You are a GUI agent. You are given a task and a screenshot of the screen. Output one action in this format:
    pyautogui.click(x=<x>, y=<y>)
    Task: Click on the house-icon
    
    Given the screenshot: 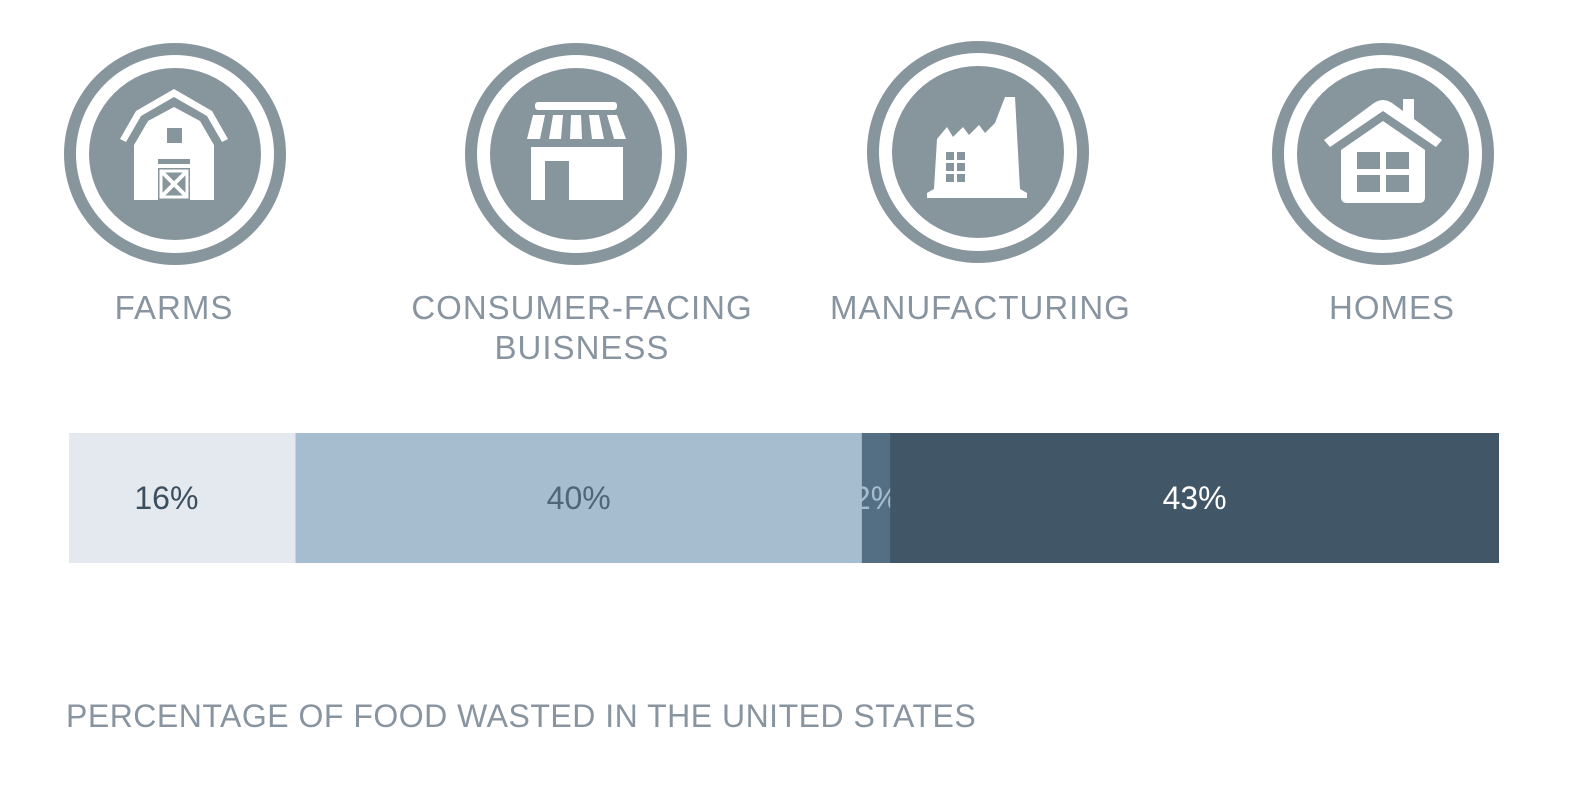 What is the action you would take?
    pyautogui.click(x=1383, y=154)
    